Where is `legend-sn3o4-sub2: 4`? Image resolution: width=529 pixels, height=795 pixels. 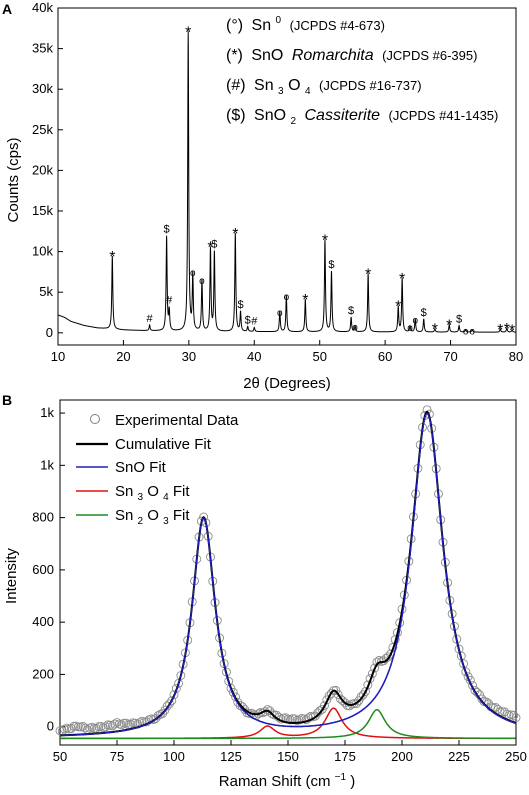 legend-sn3o4-sub2: 4 is located at coordinates (308, 91).